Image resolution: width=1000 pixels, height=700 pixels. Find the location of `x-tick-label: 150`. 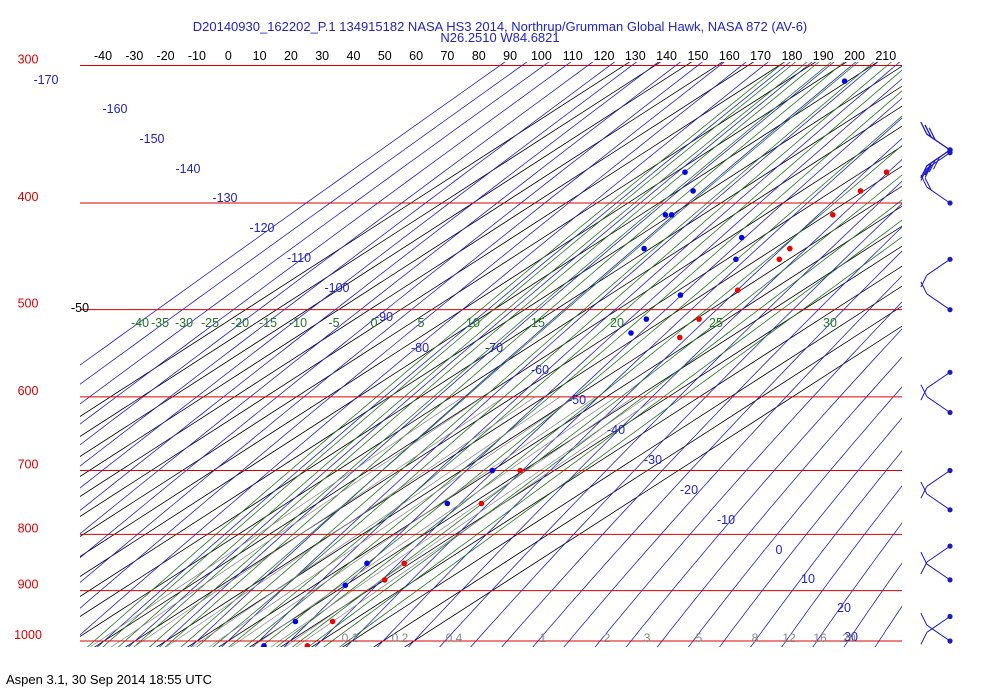

x-tick-label: 150 is located at coordinates (697, 56).